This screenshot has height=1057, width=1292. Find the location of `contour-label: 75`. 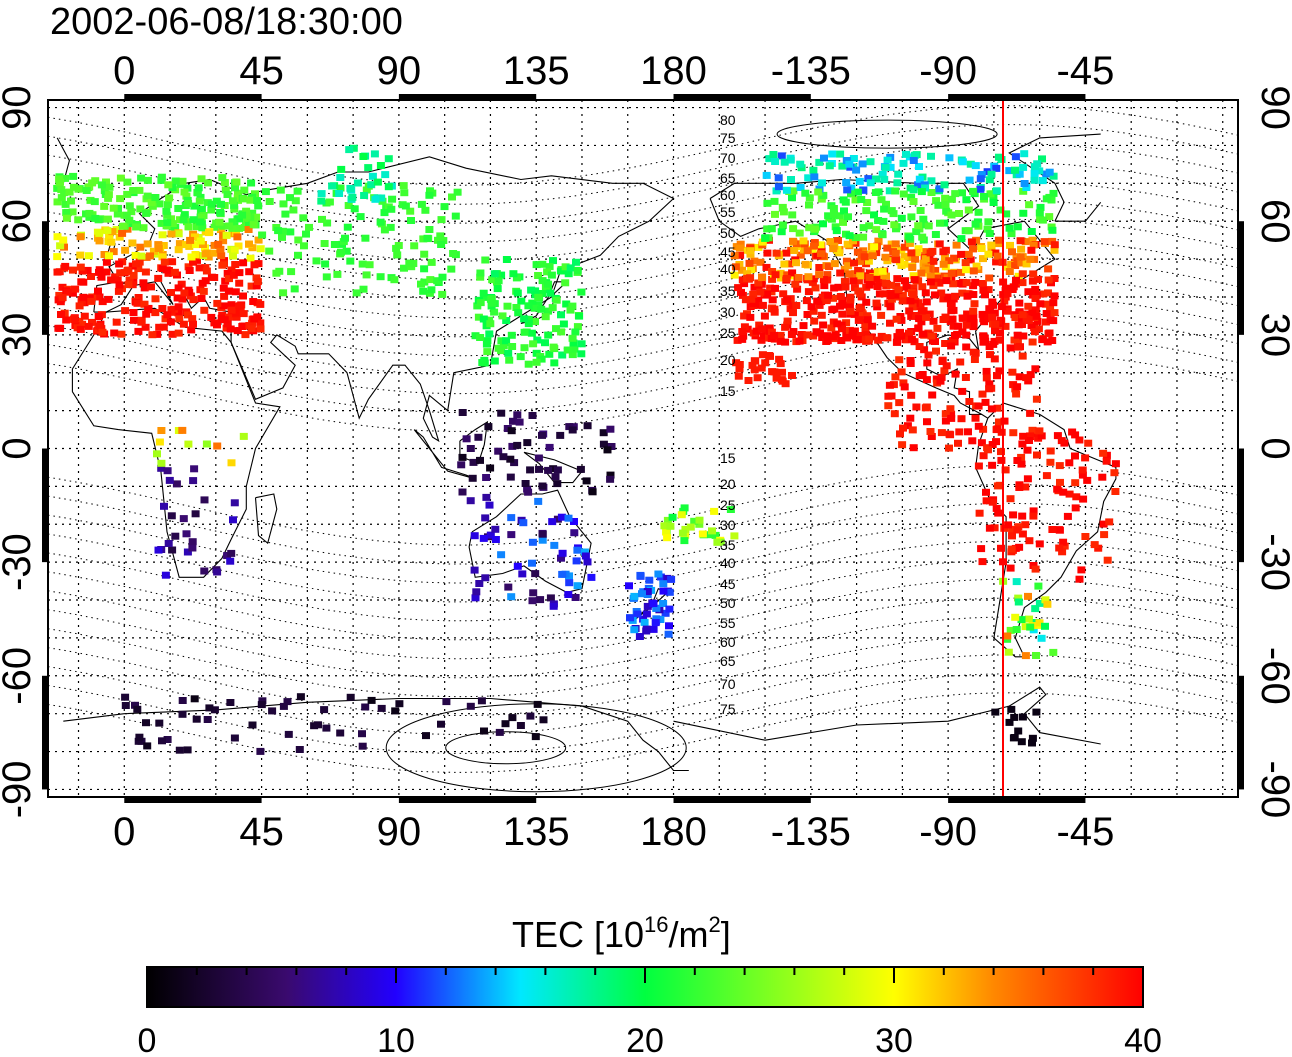

contour-label: 75 is located at coordinates (728, 709).